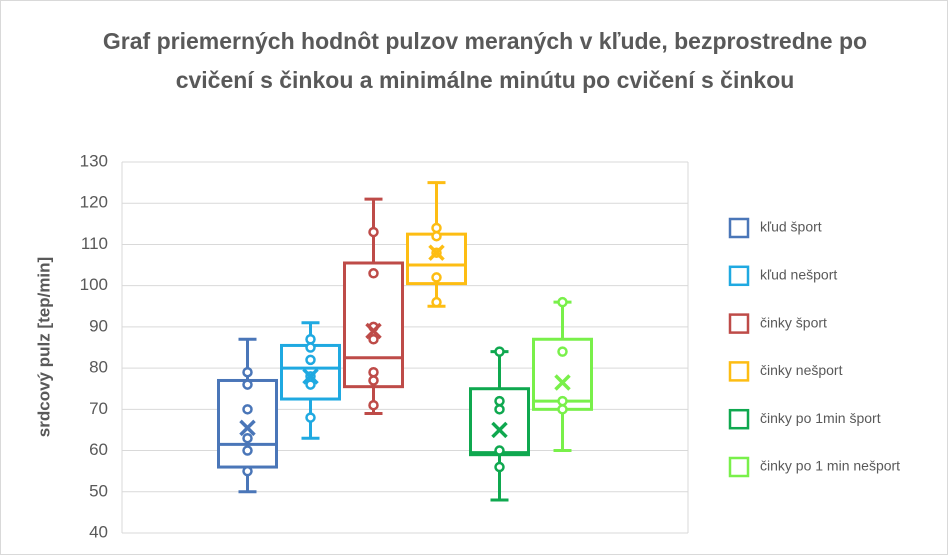 The height and width of the screenshot is (555, 948). Describe the element at coordinates (98, 367) in the screenshot. I see `y-tick-label: 80` at that location.